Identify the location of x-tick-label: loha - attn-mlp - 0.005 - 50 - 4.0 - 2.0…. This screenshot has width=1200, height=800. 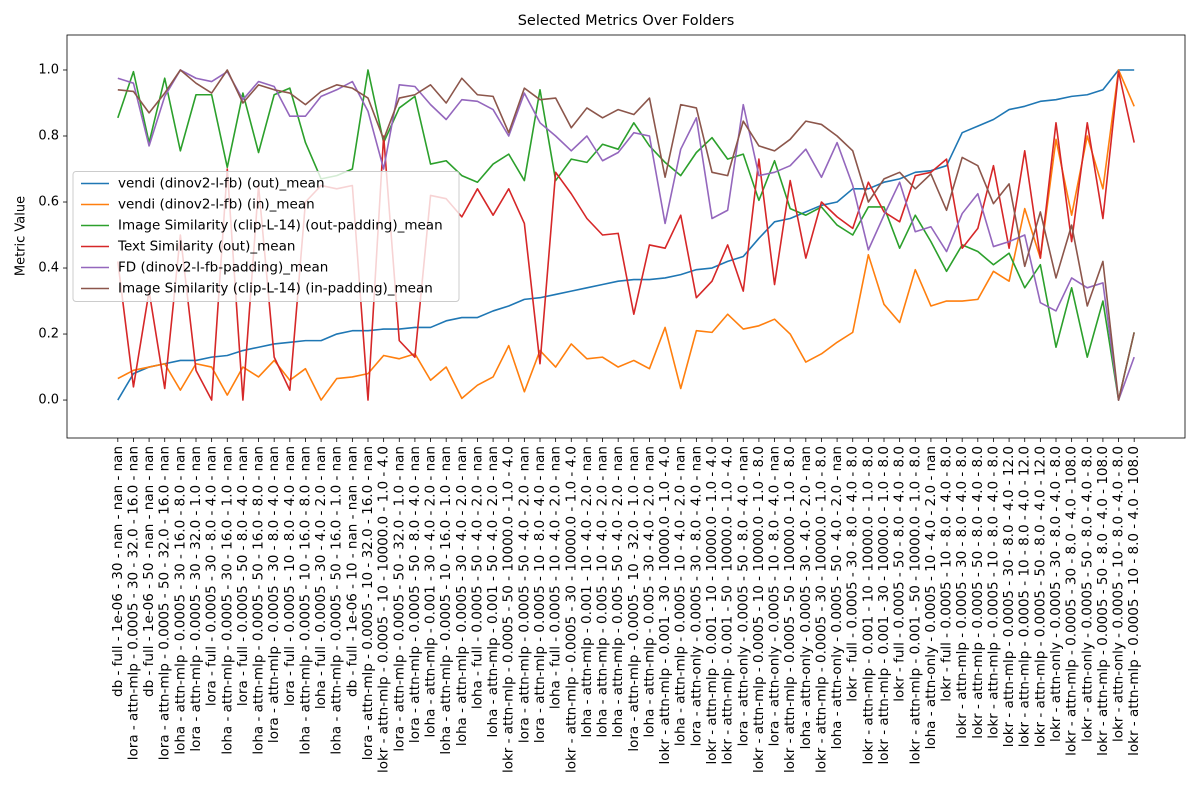
(618, 591).